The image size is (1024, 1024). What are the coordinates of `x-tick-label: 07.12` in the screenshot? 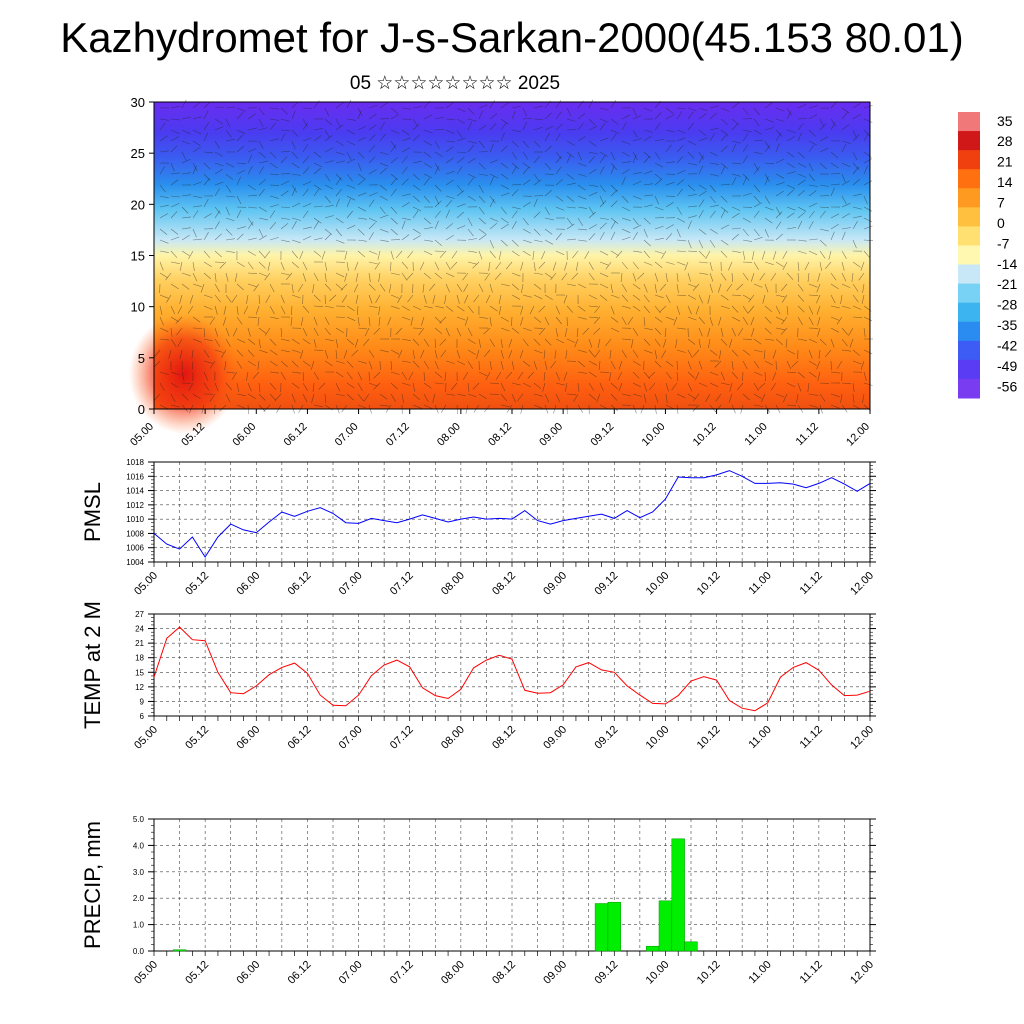 It's located at (402, 973).